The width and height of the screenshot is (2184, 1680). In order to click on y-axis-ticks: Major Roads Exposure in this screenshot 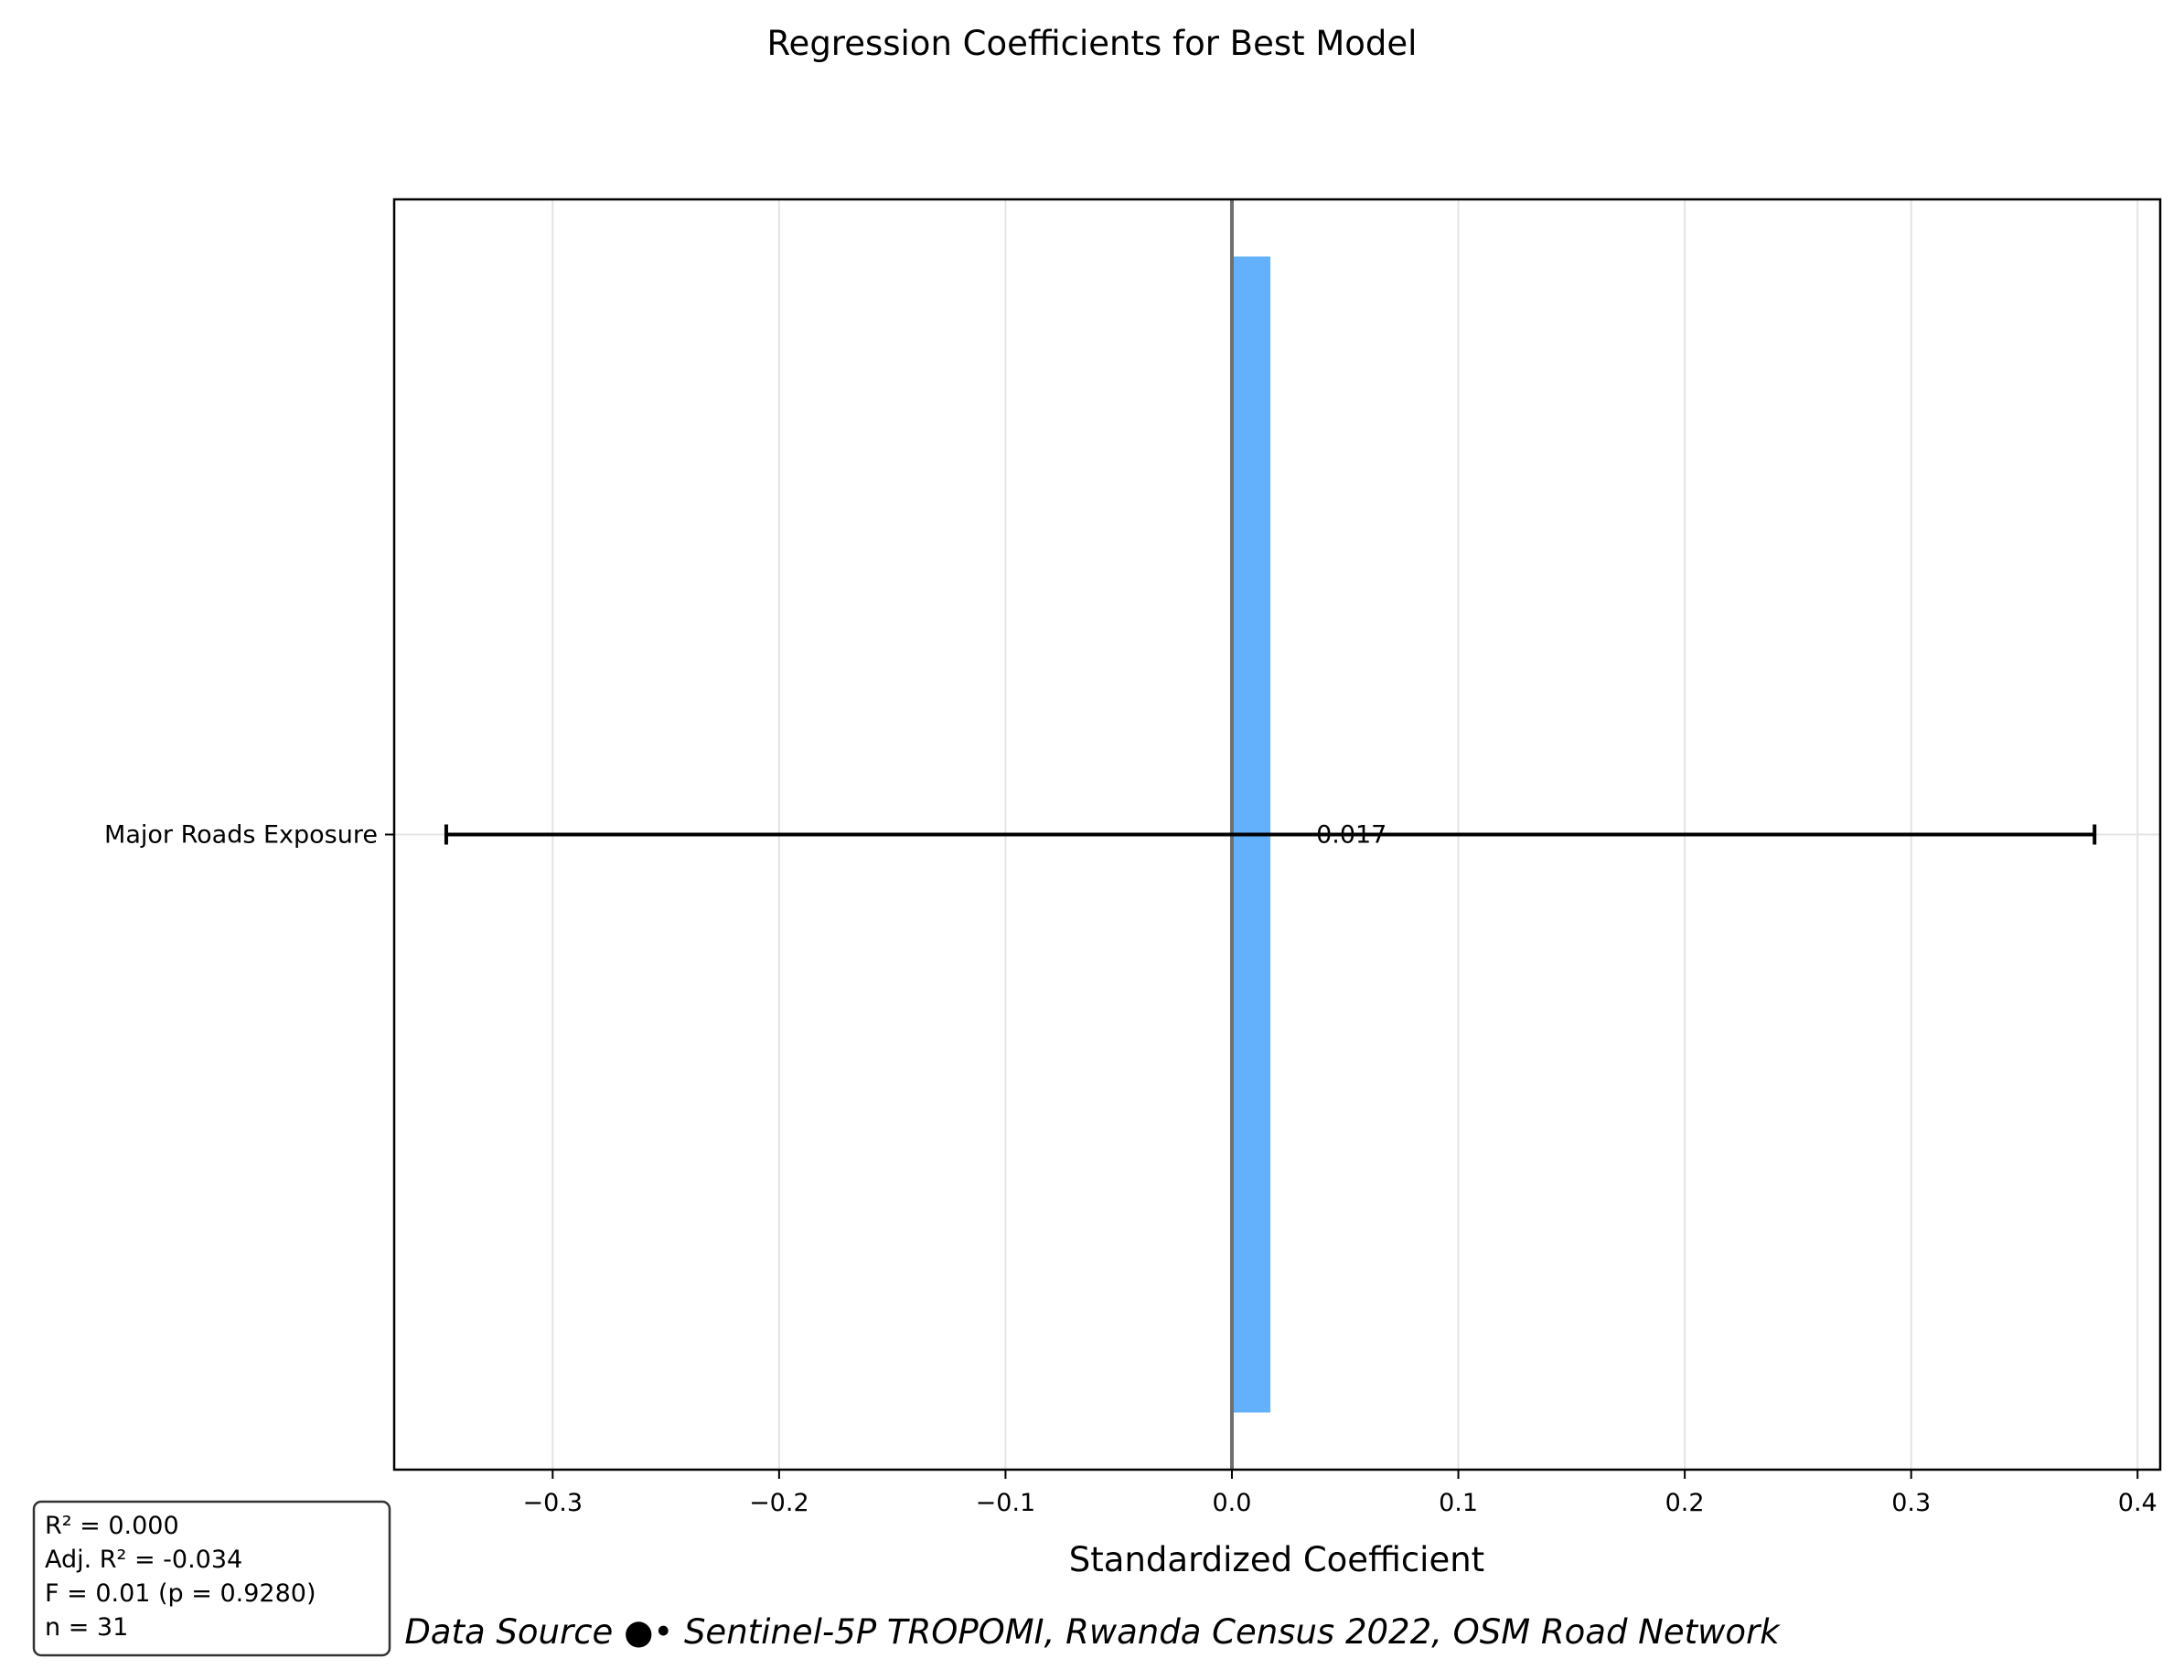, I will do `click(249, 835)`.